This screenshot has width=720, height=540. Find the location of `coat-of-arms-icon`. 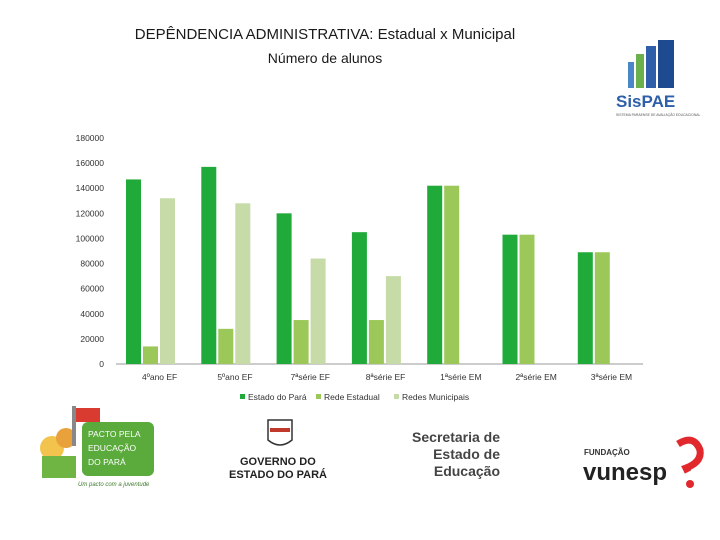

coat-of-arms-icon is located at coordinates (280, 432).